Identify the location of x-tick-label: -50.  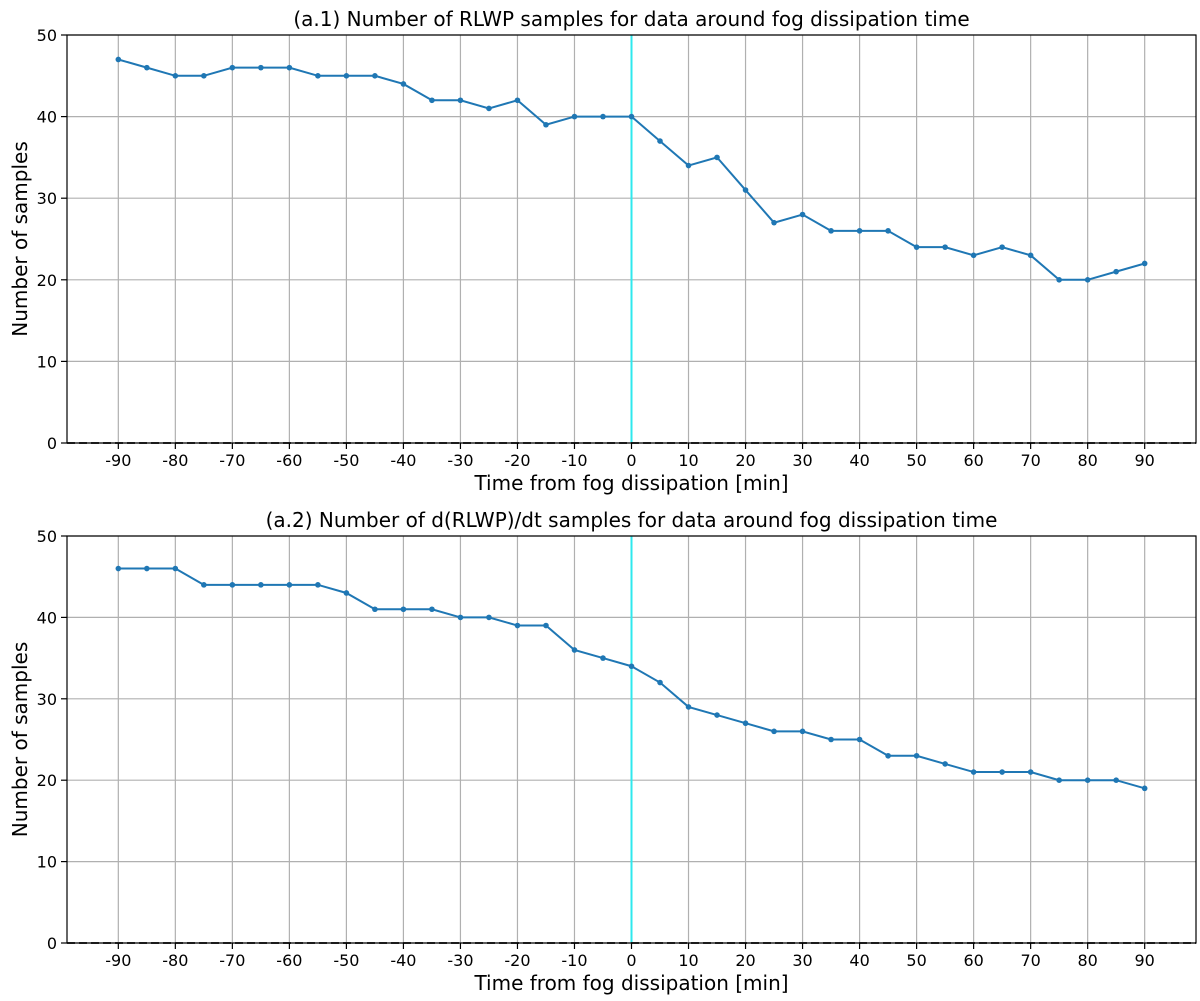
(346, 460).